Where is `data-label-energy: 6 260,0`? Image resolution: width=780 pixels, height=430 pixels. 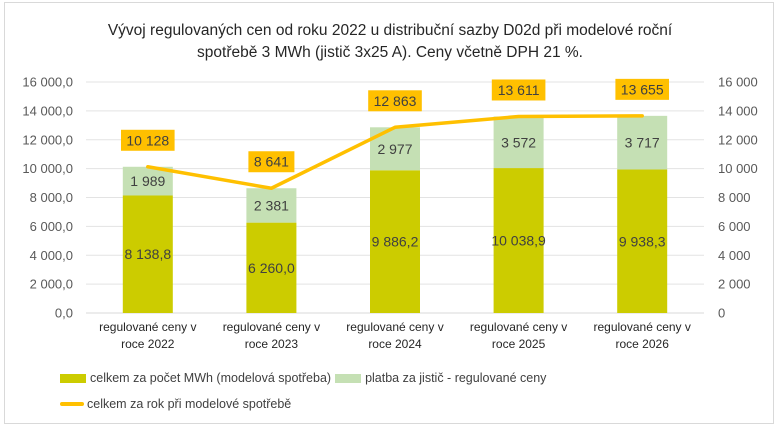
data-label-energy: 6 260,0 is located at coordinates (271, 268).